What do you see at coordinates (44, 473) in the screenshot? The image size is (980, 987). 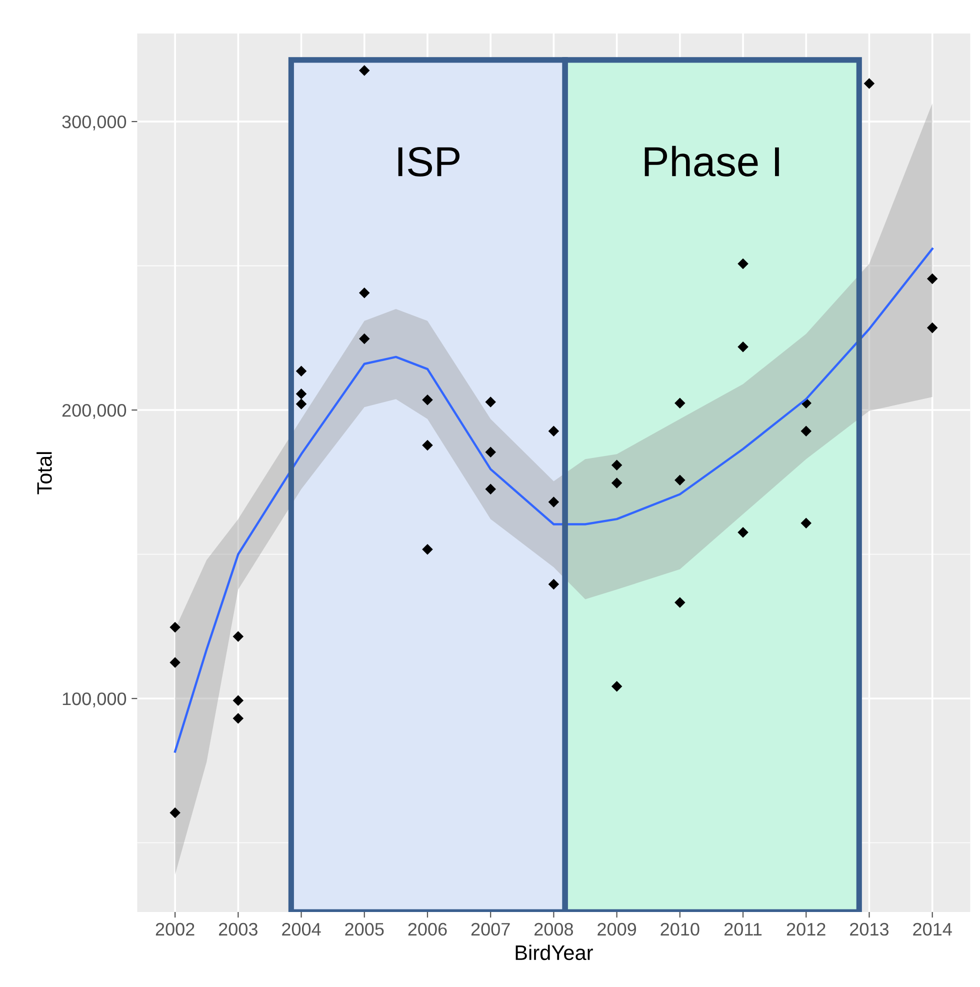 I see `y-axis-title: Total` at bounding box center [44, 473].